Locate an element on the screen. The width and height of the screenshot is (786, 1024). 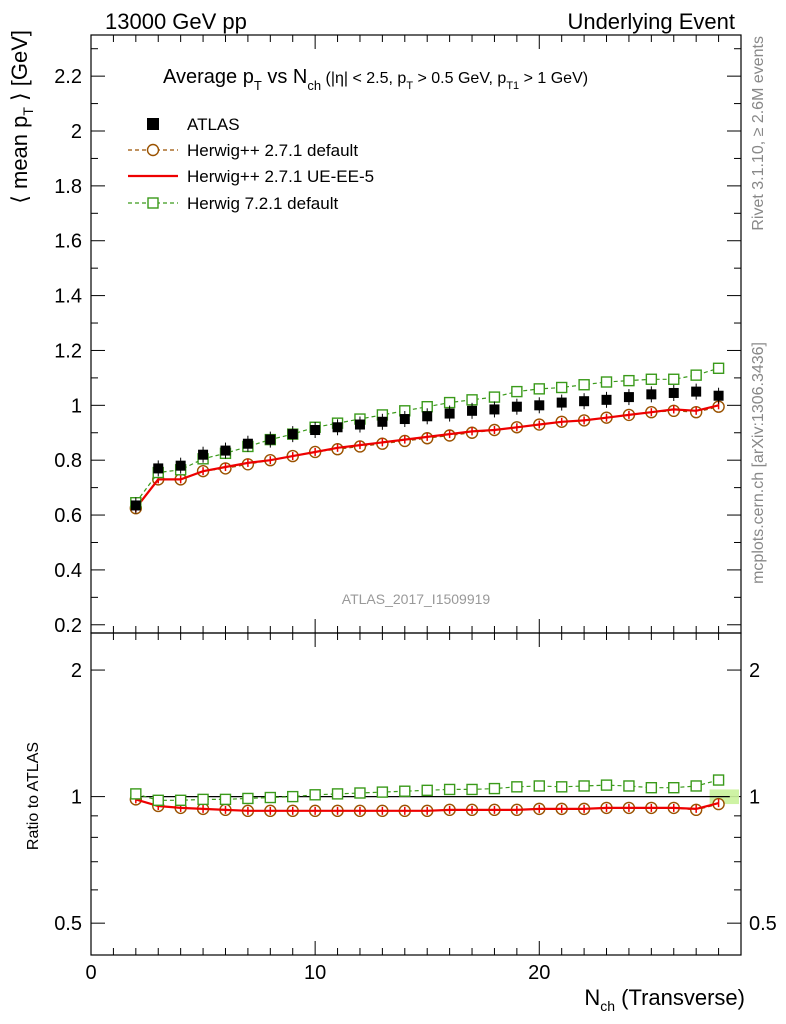
ratio-y-tick-label-right: 0.5 is located at coordinates (763, 924).